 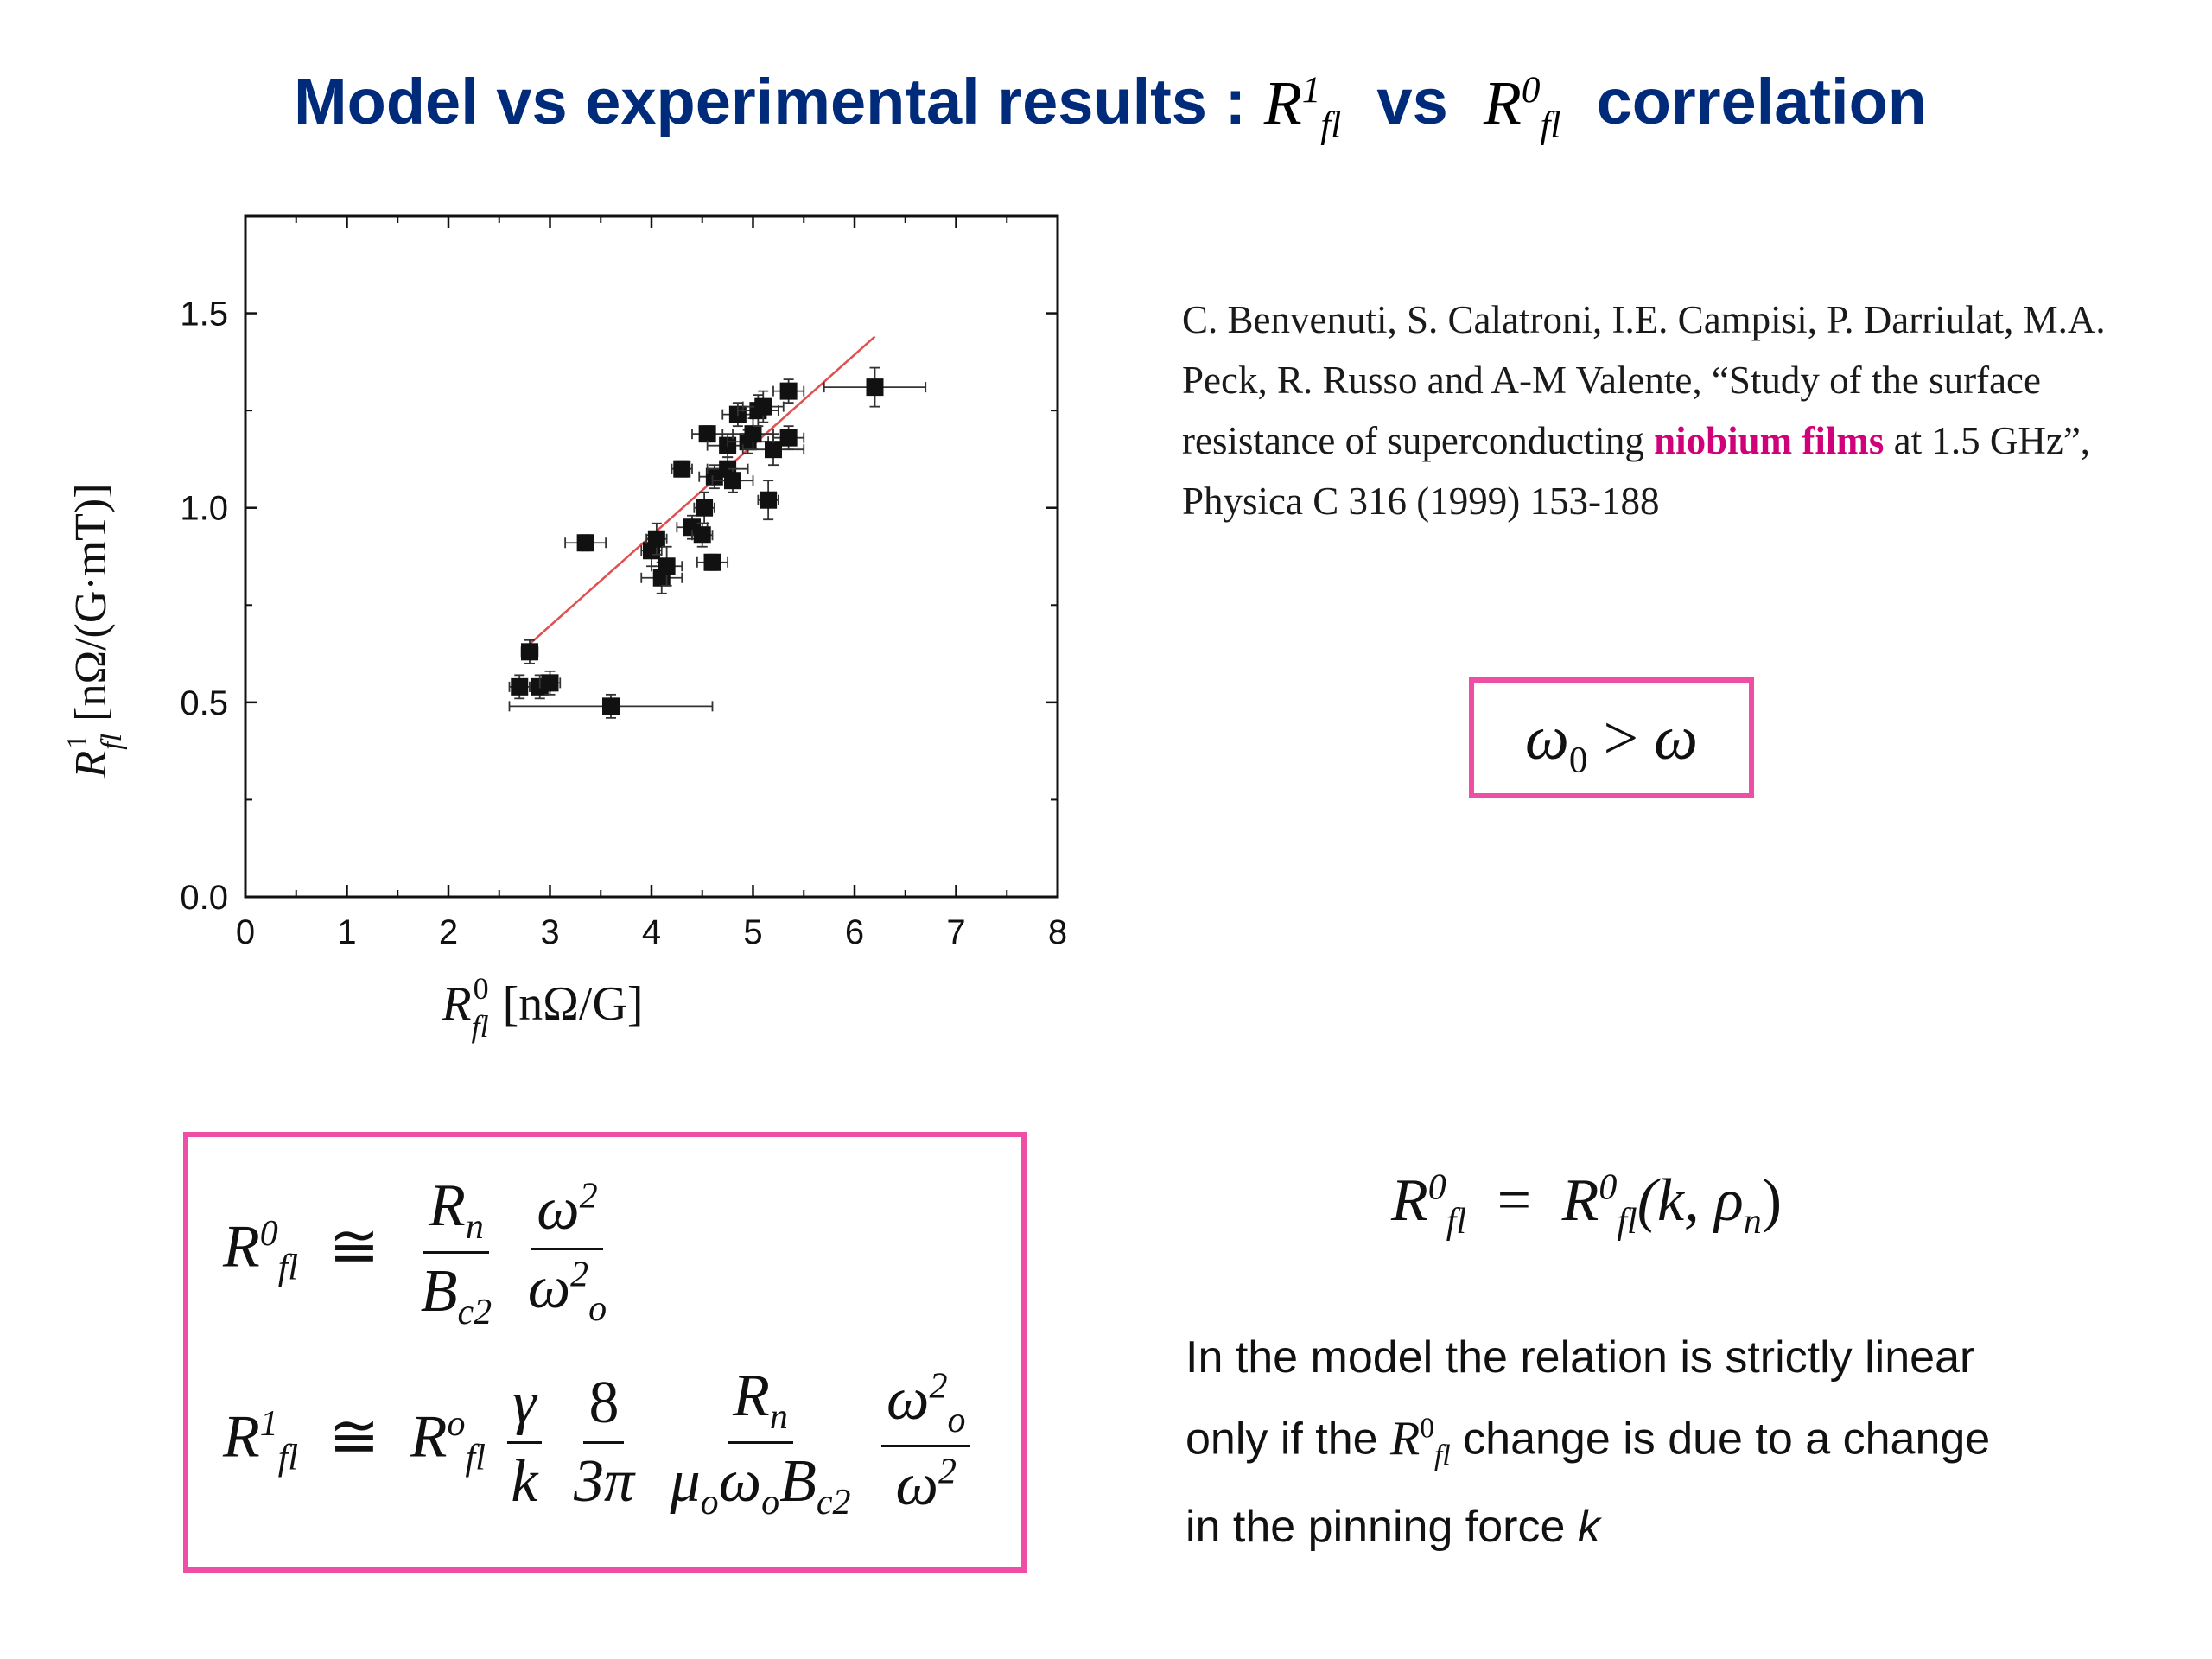 I want to click on y-tick-label: 1.0, so click(x=204, y=509).